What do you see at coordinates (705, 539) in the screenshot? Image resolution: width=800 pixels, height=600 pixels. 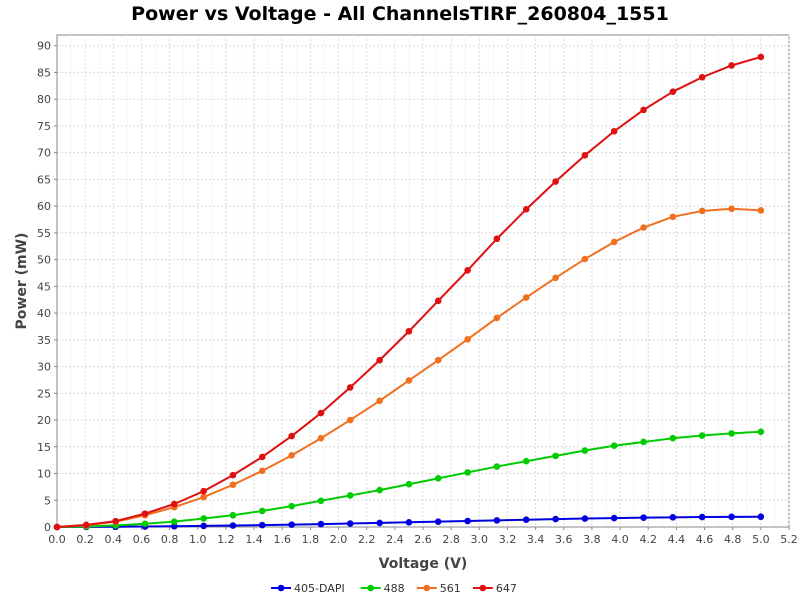 I see `x-tick-label: 4.6` at bounding box center [705, 539].